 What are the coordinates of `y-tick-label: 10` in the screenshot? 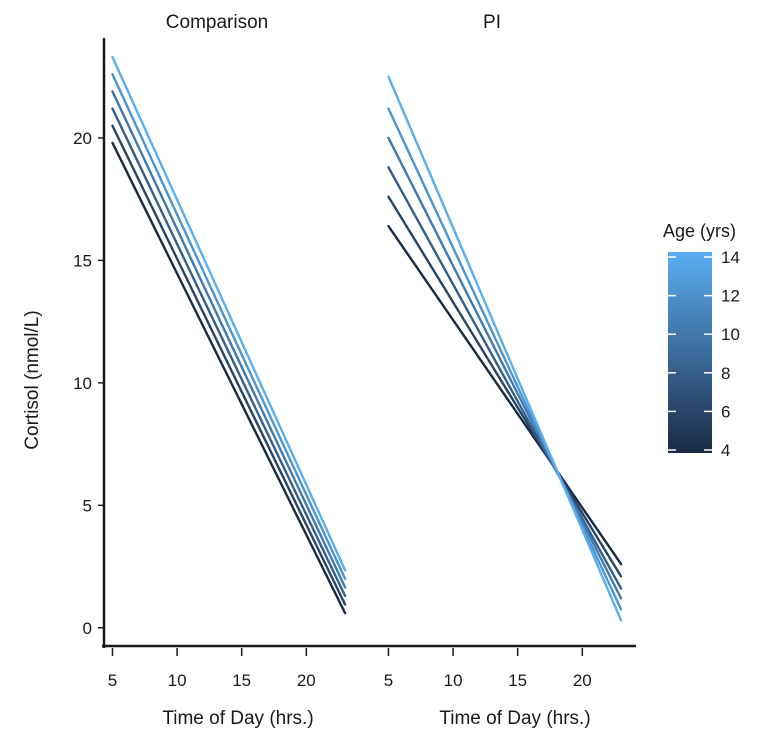 It's located at (82, 383).